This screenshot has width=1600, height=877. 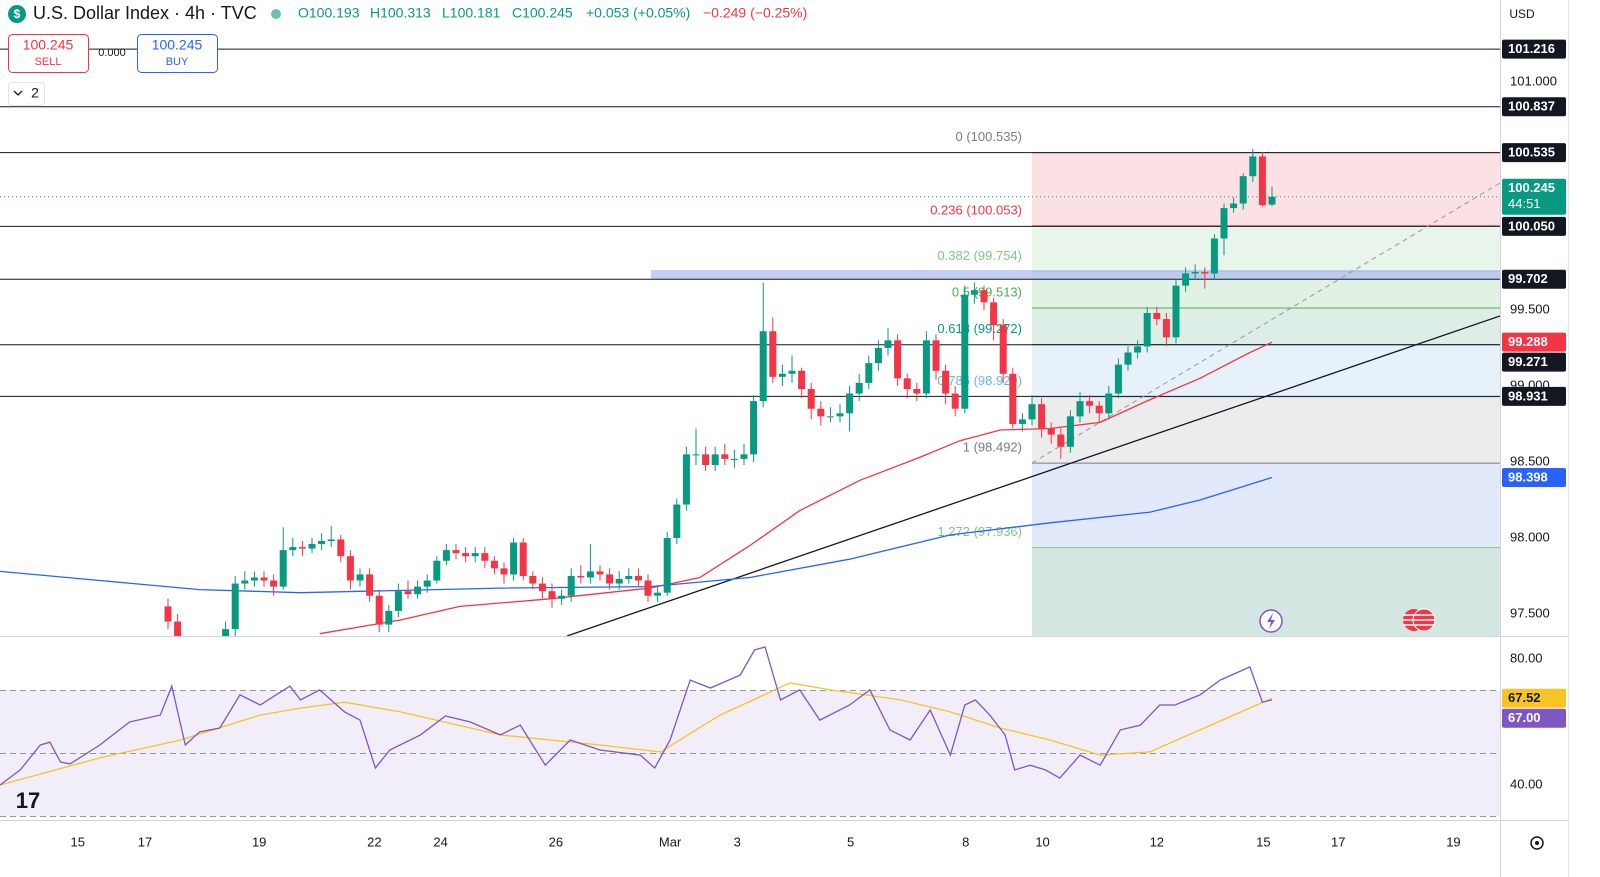 What do you see at coordinates (1419, 620) in the screenshot?
I see `flag-stripes` at bounding box center [1419, 620].